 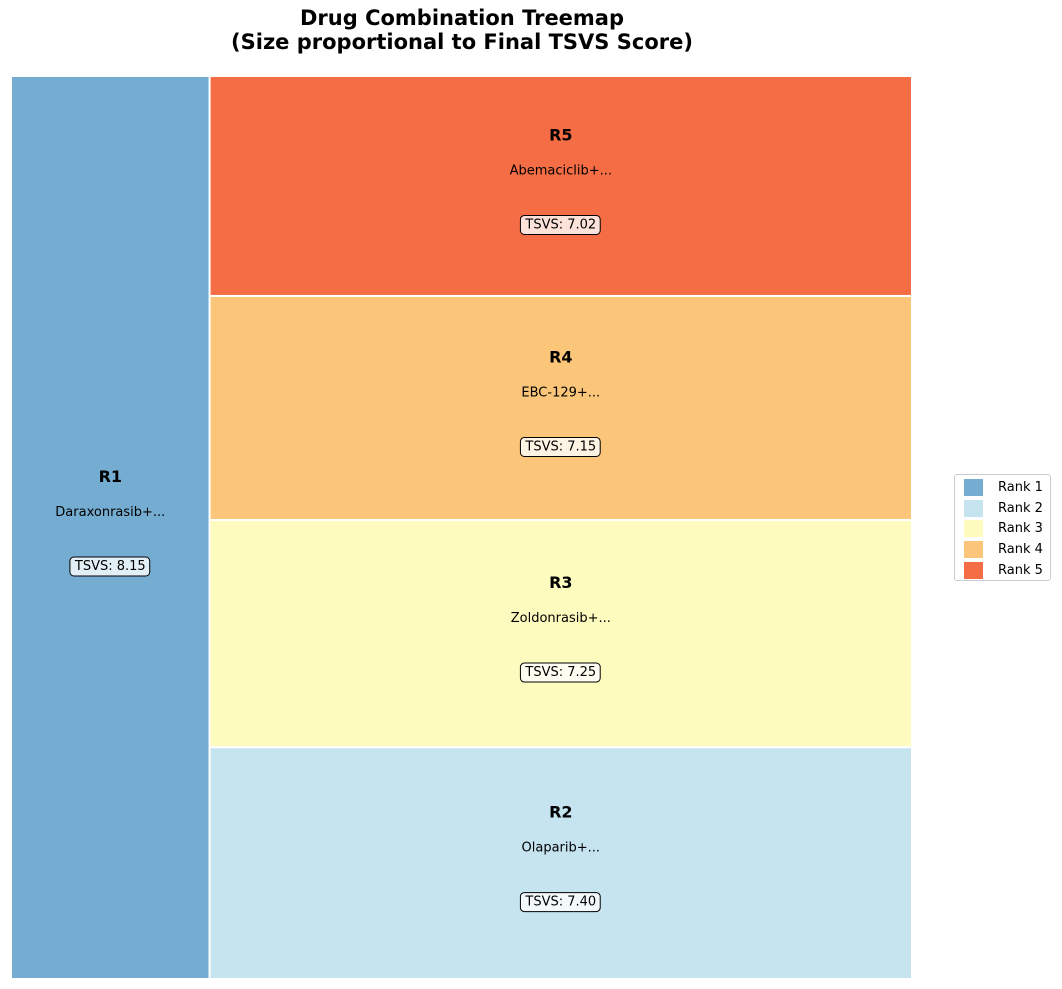 I want to click on treemap-score-label: TSVS: 7.02, so click(x=560, y=224).